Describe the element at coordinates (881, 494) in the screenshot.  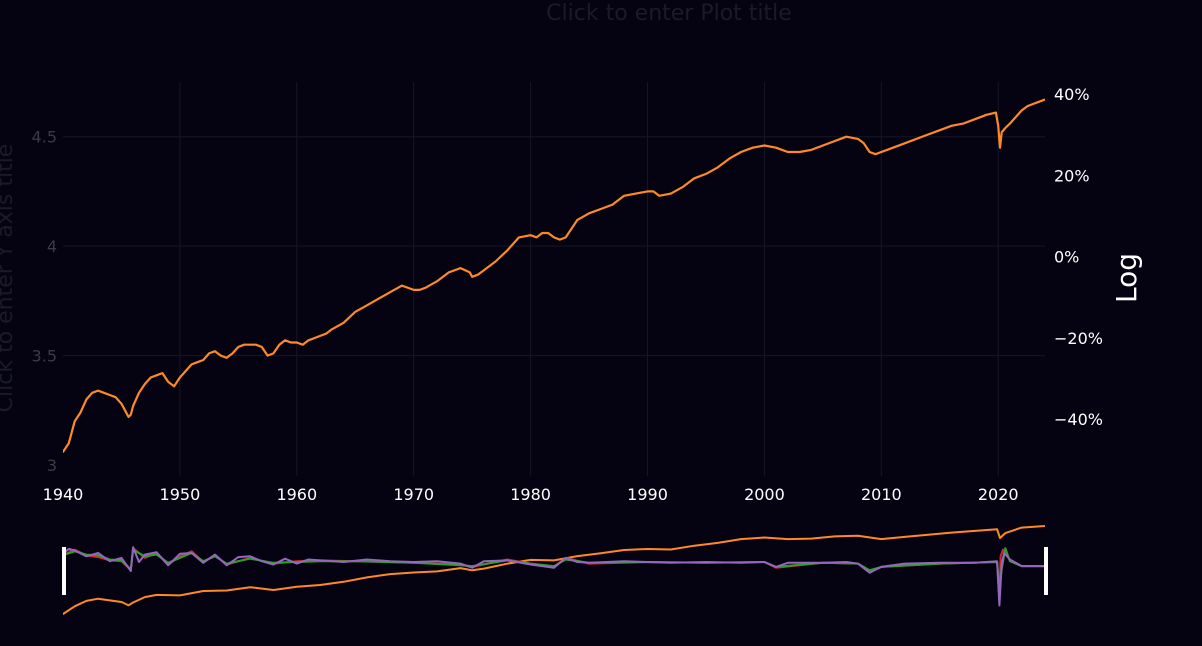
I see `x-tick-label: 2010` at that location.